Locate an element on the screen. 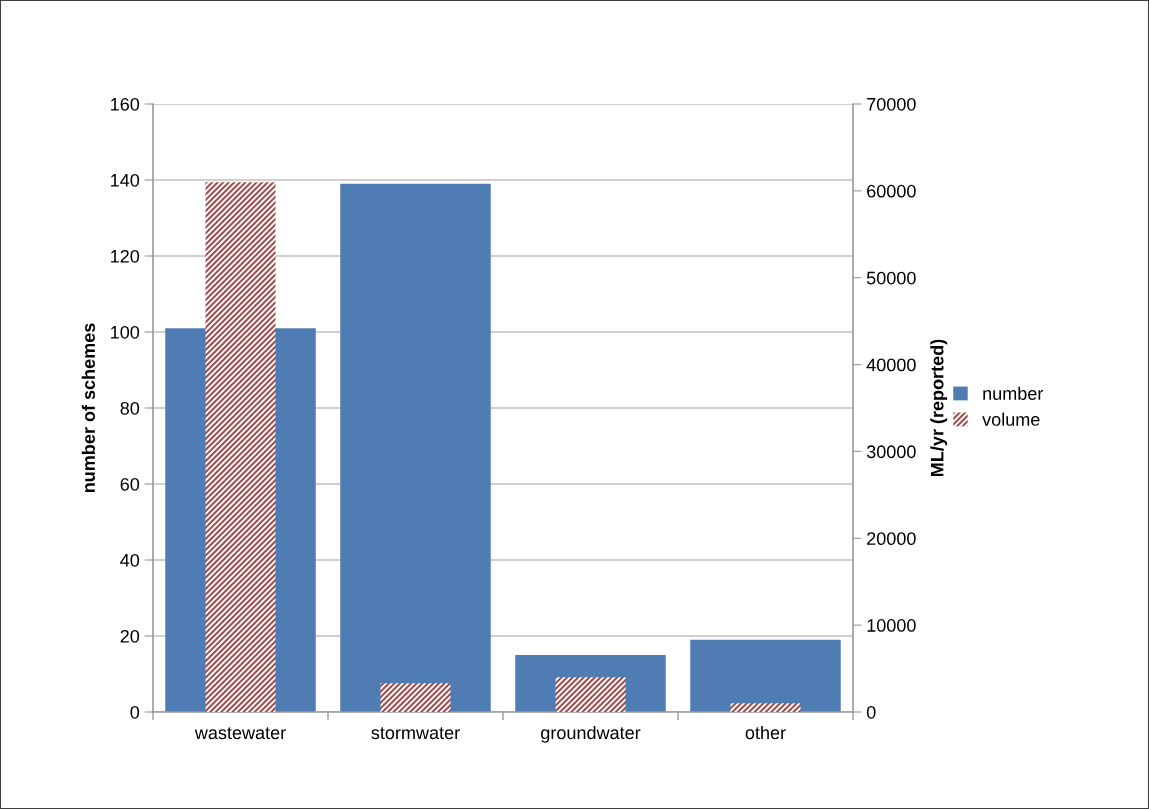 This screenshot has height=809, width=1149. x-tick-label: groundwater is located at coordinates (591, 734).